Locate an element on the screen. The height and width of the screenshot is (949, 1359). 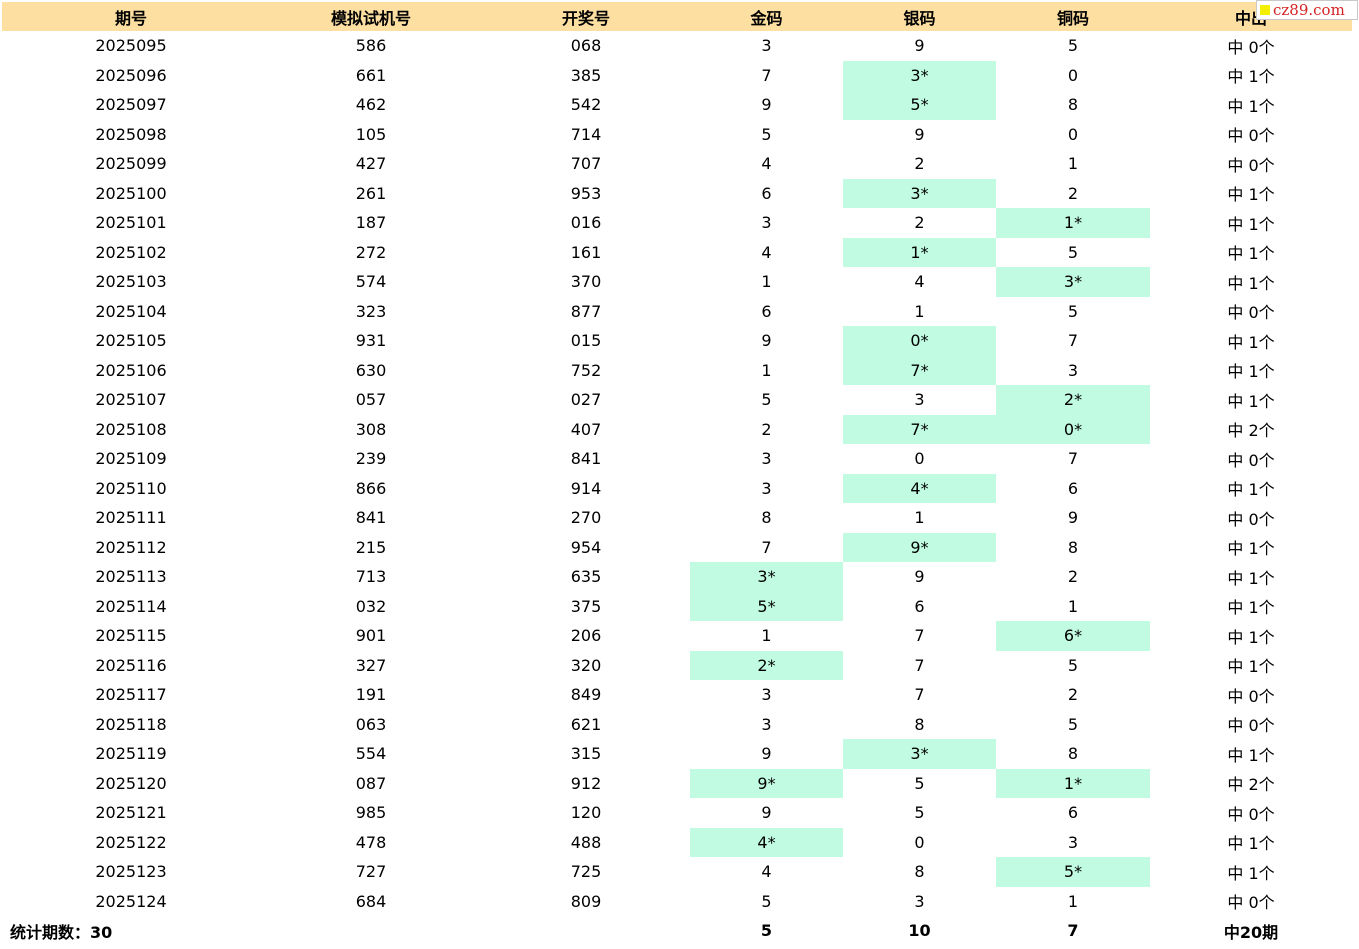
table-row: 2025115 901 206 1 7 6* 中 1个 is located at coordinates (677, 636).